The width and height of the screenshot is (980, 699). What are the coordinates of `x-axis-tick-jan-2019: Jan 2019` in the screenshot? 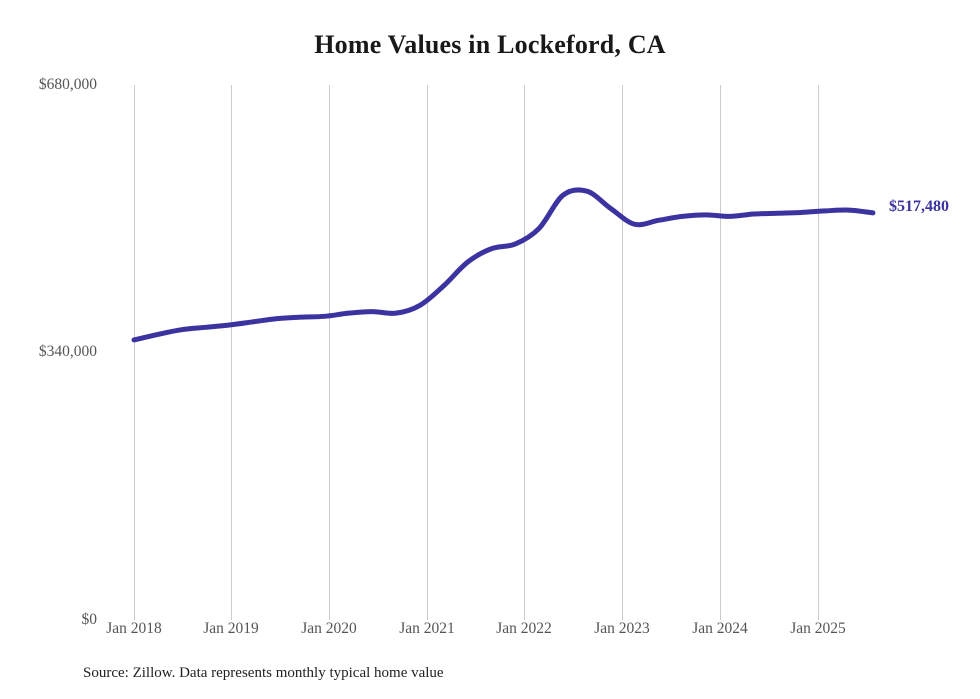 It's located at (231, 628).